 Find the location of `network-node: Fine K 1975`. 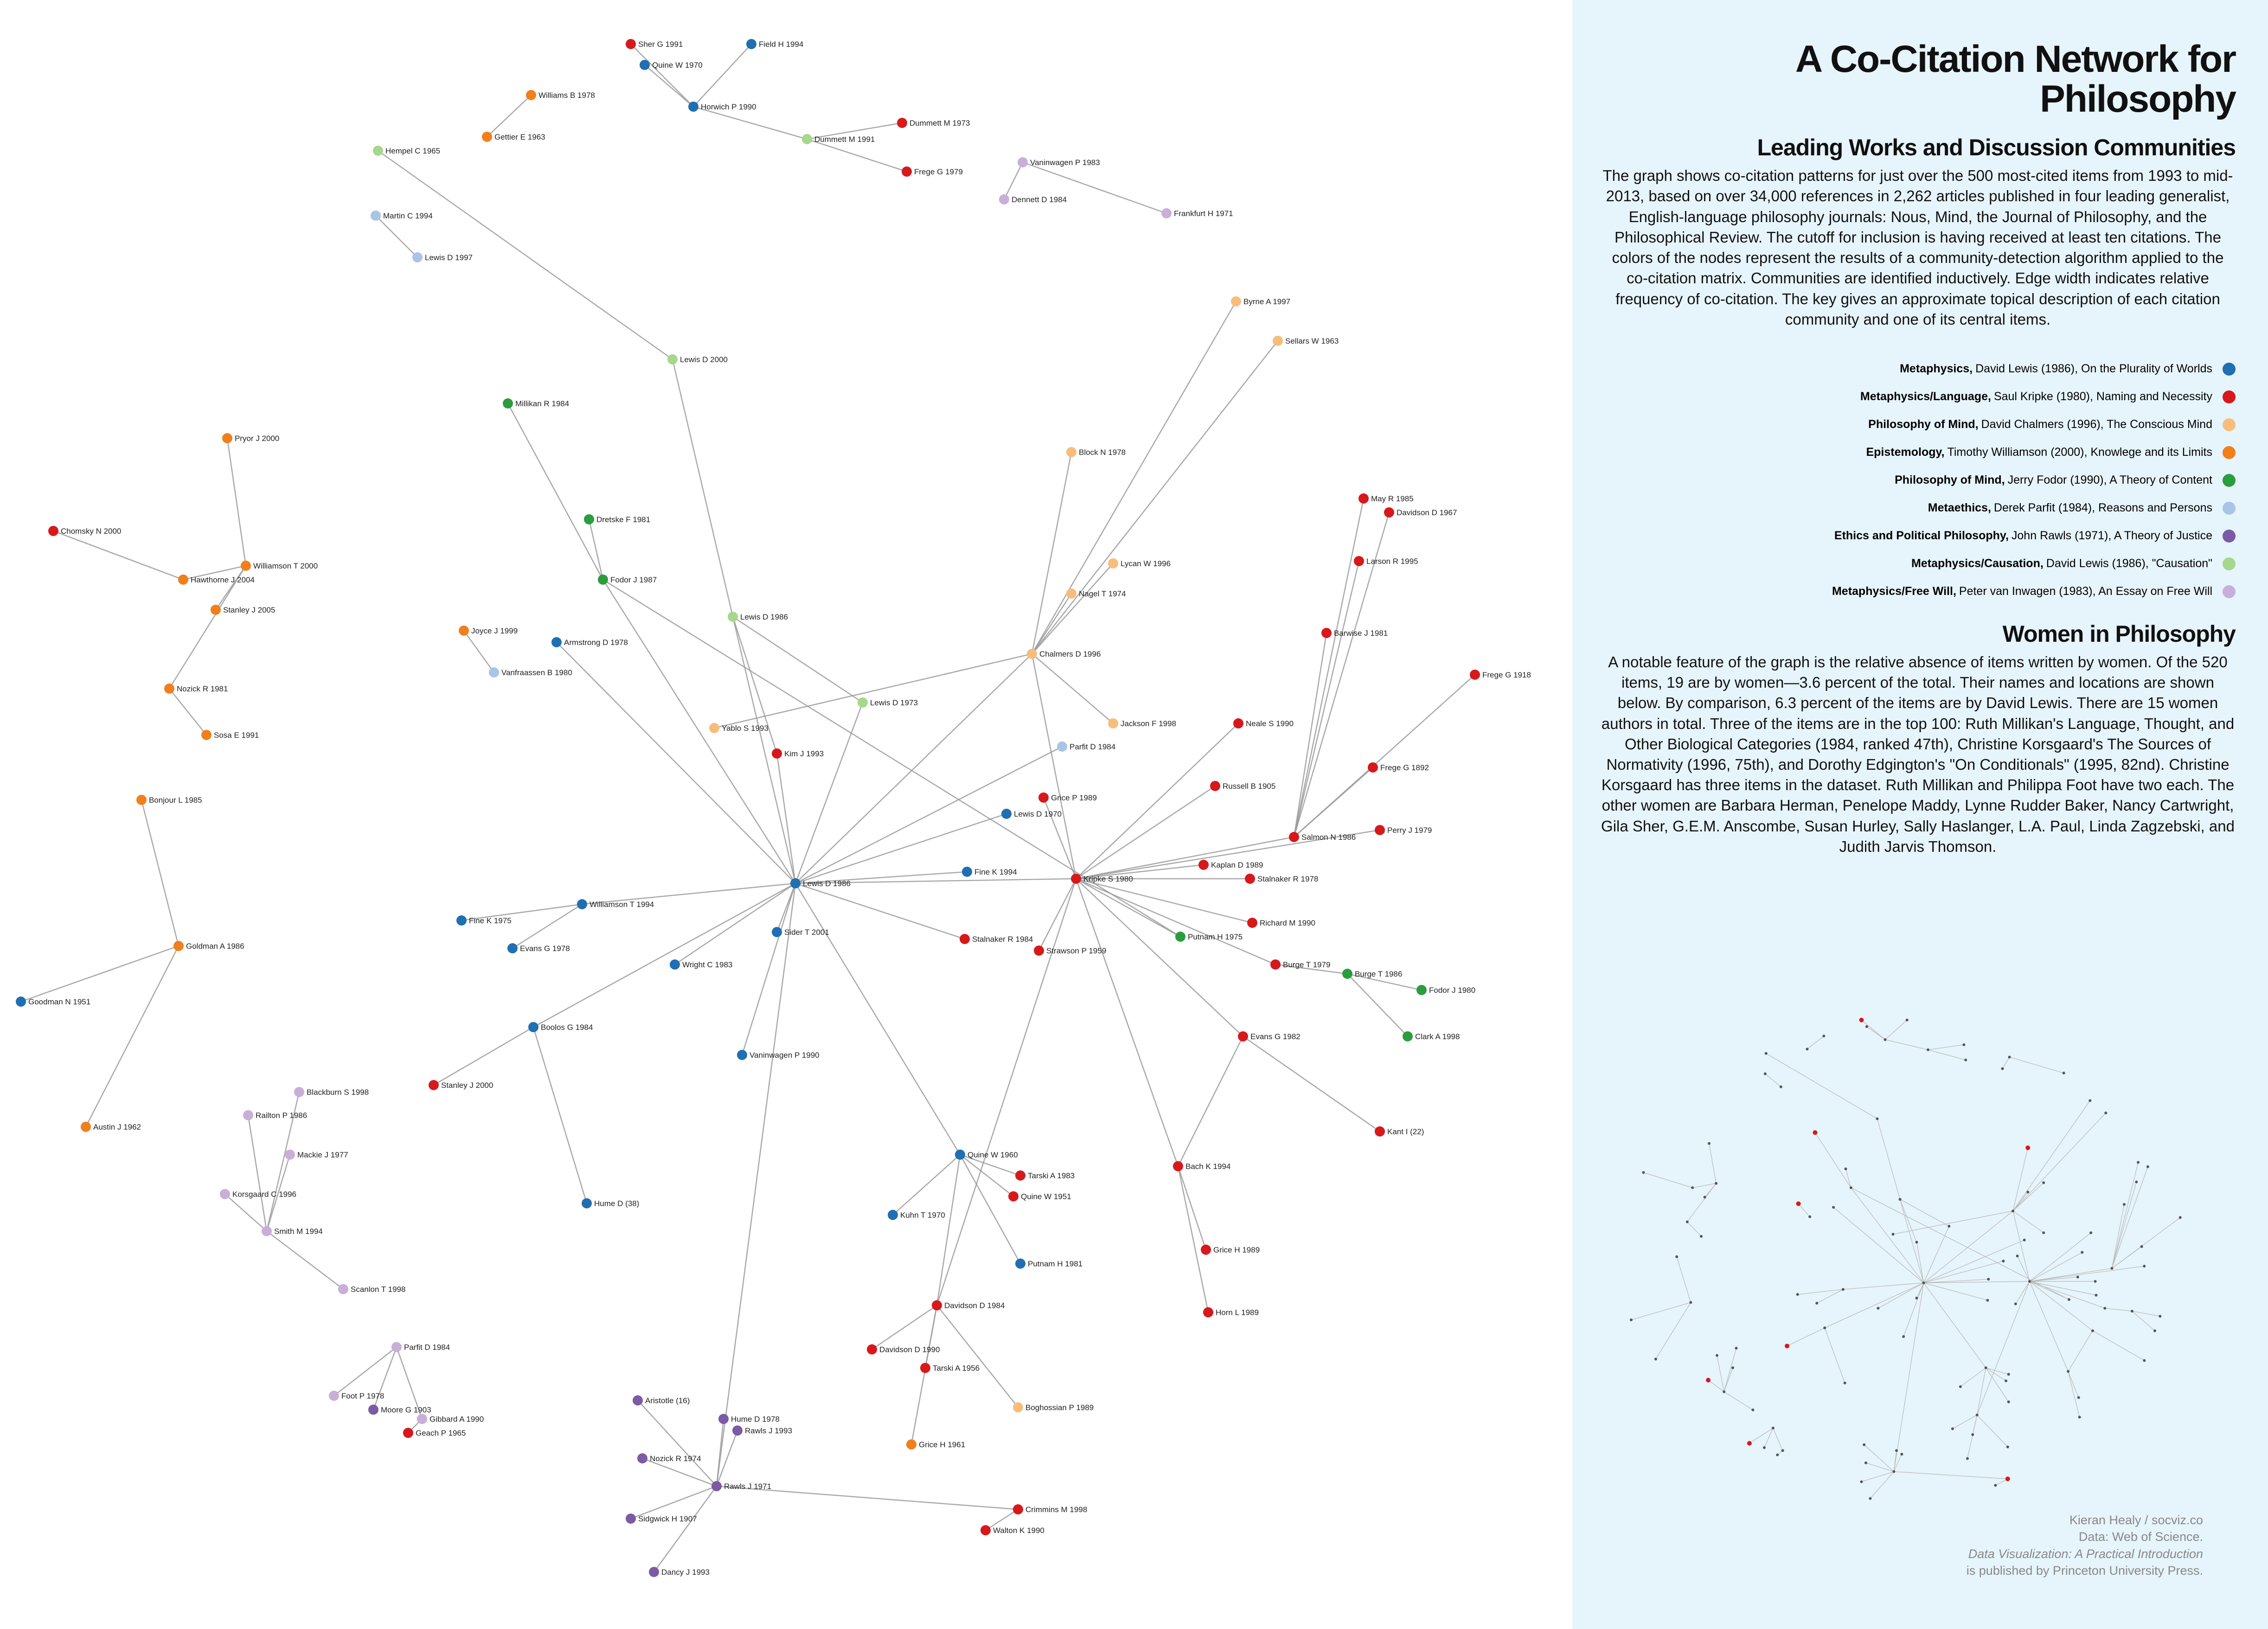

network-node: Fine K 1975 is located at coordinates (484, 920).